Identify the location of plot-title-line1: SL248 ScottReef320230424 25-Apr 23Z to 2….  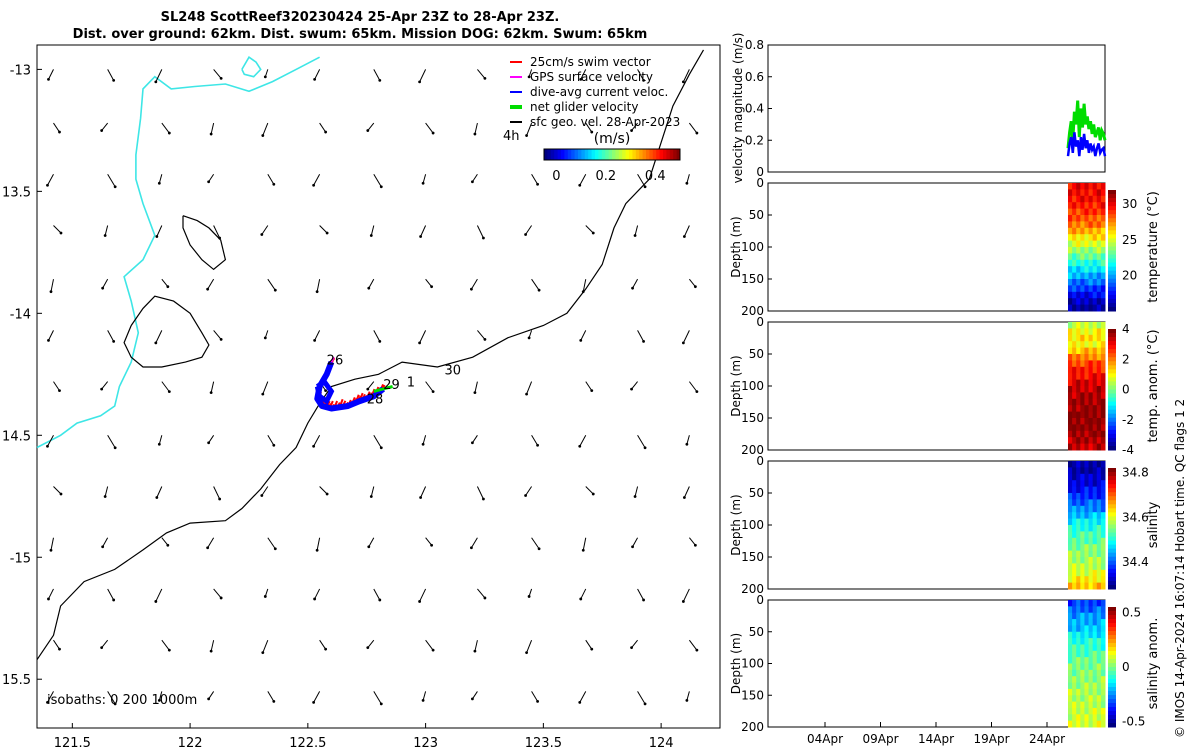
(360, 17).